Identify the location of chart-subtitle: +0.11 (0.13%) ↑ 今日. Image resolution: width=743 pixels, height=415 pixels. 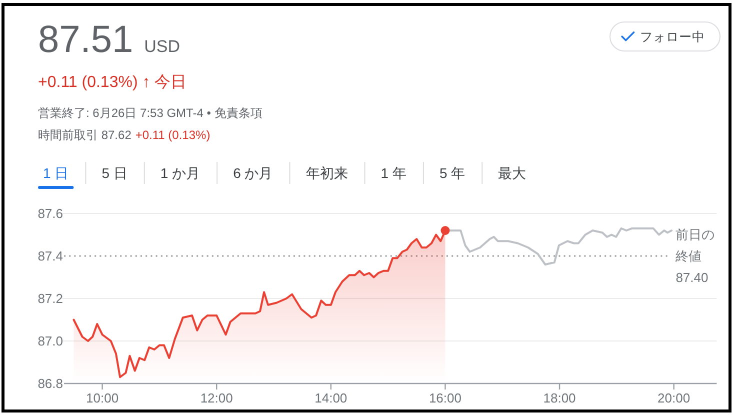
(112, 82).